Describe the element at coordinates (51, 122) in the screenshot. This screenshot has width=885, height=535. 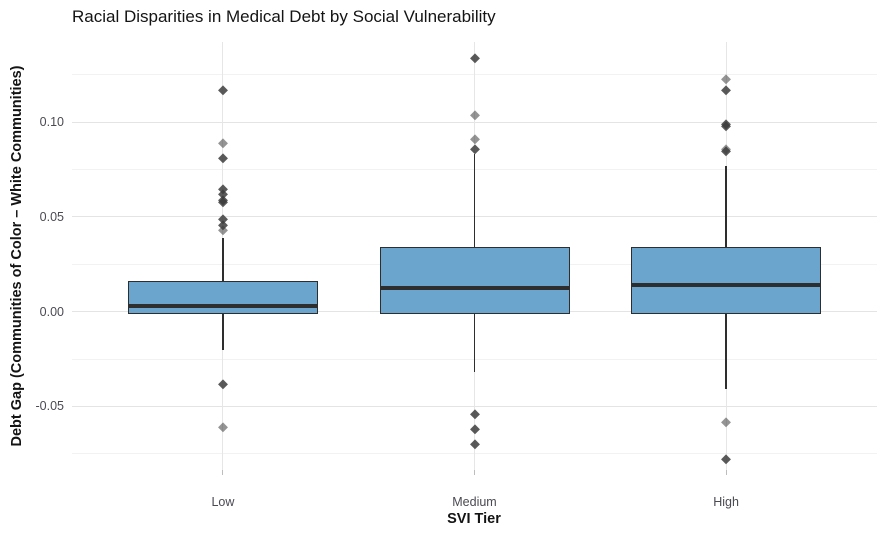
I see `y-tick-label: 0.10` at that location.